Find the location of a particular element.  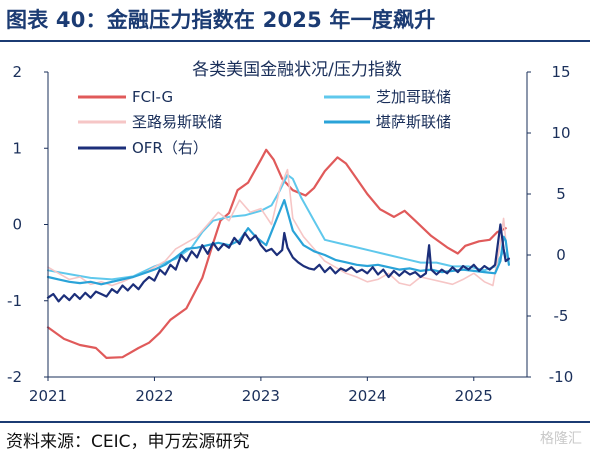

legend-label-kansas-city-fed: 堪萨斯联储 is located at coordinates (413, 122).